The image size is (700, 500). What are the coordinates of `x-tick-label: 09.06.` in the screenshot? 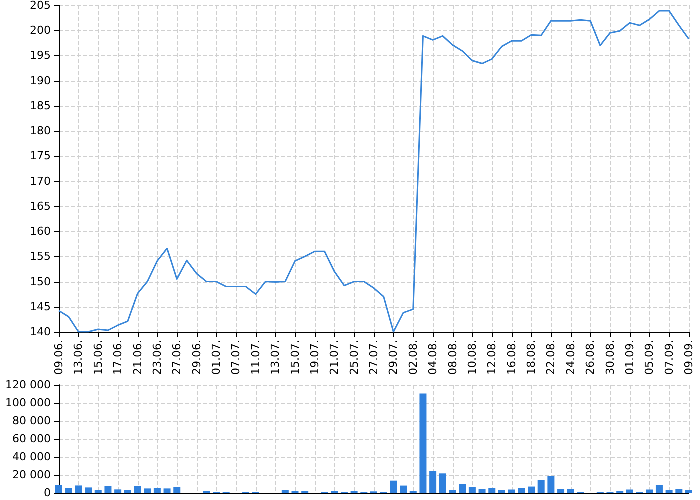 It's located at (59, 358).